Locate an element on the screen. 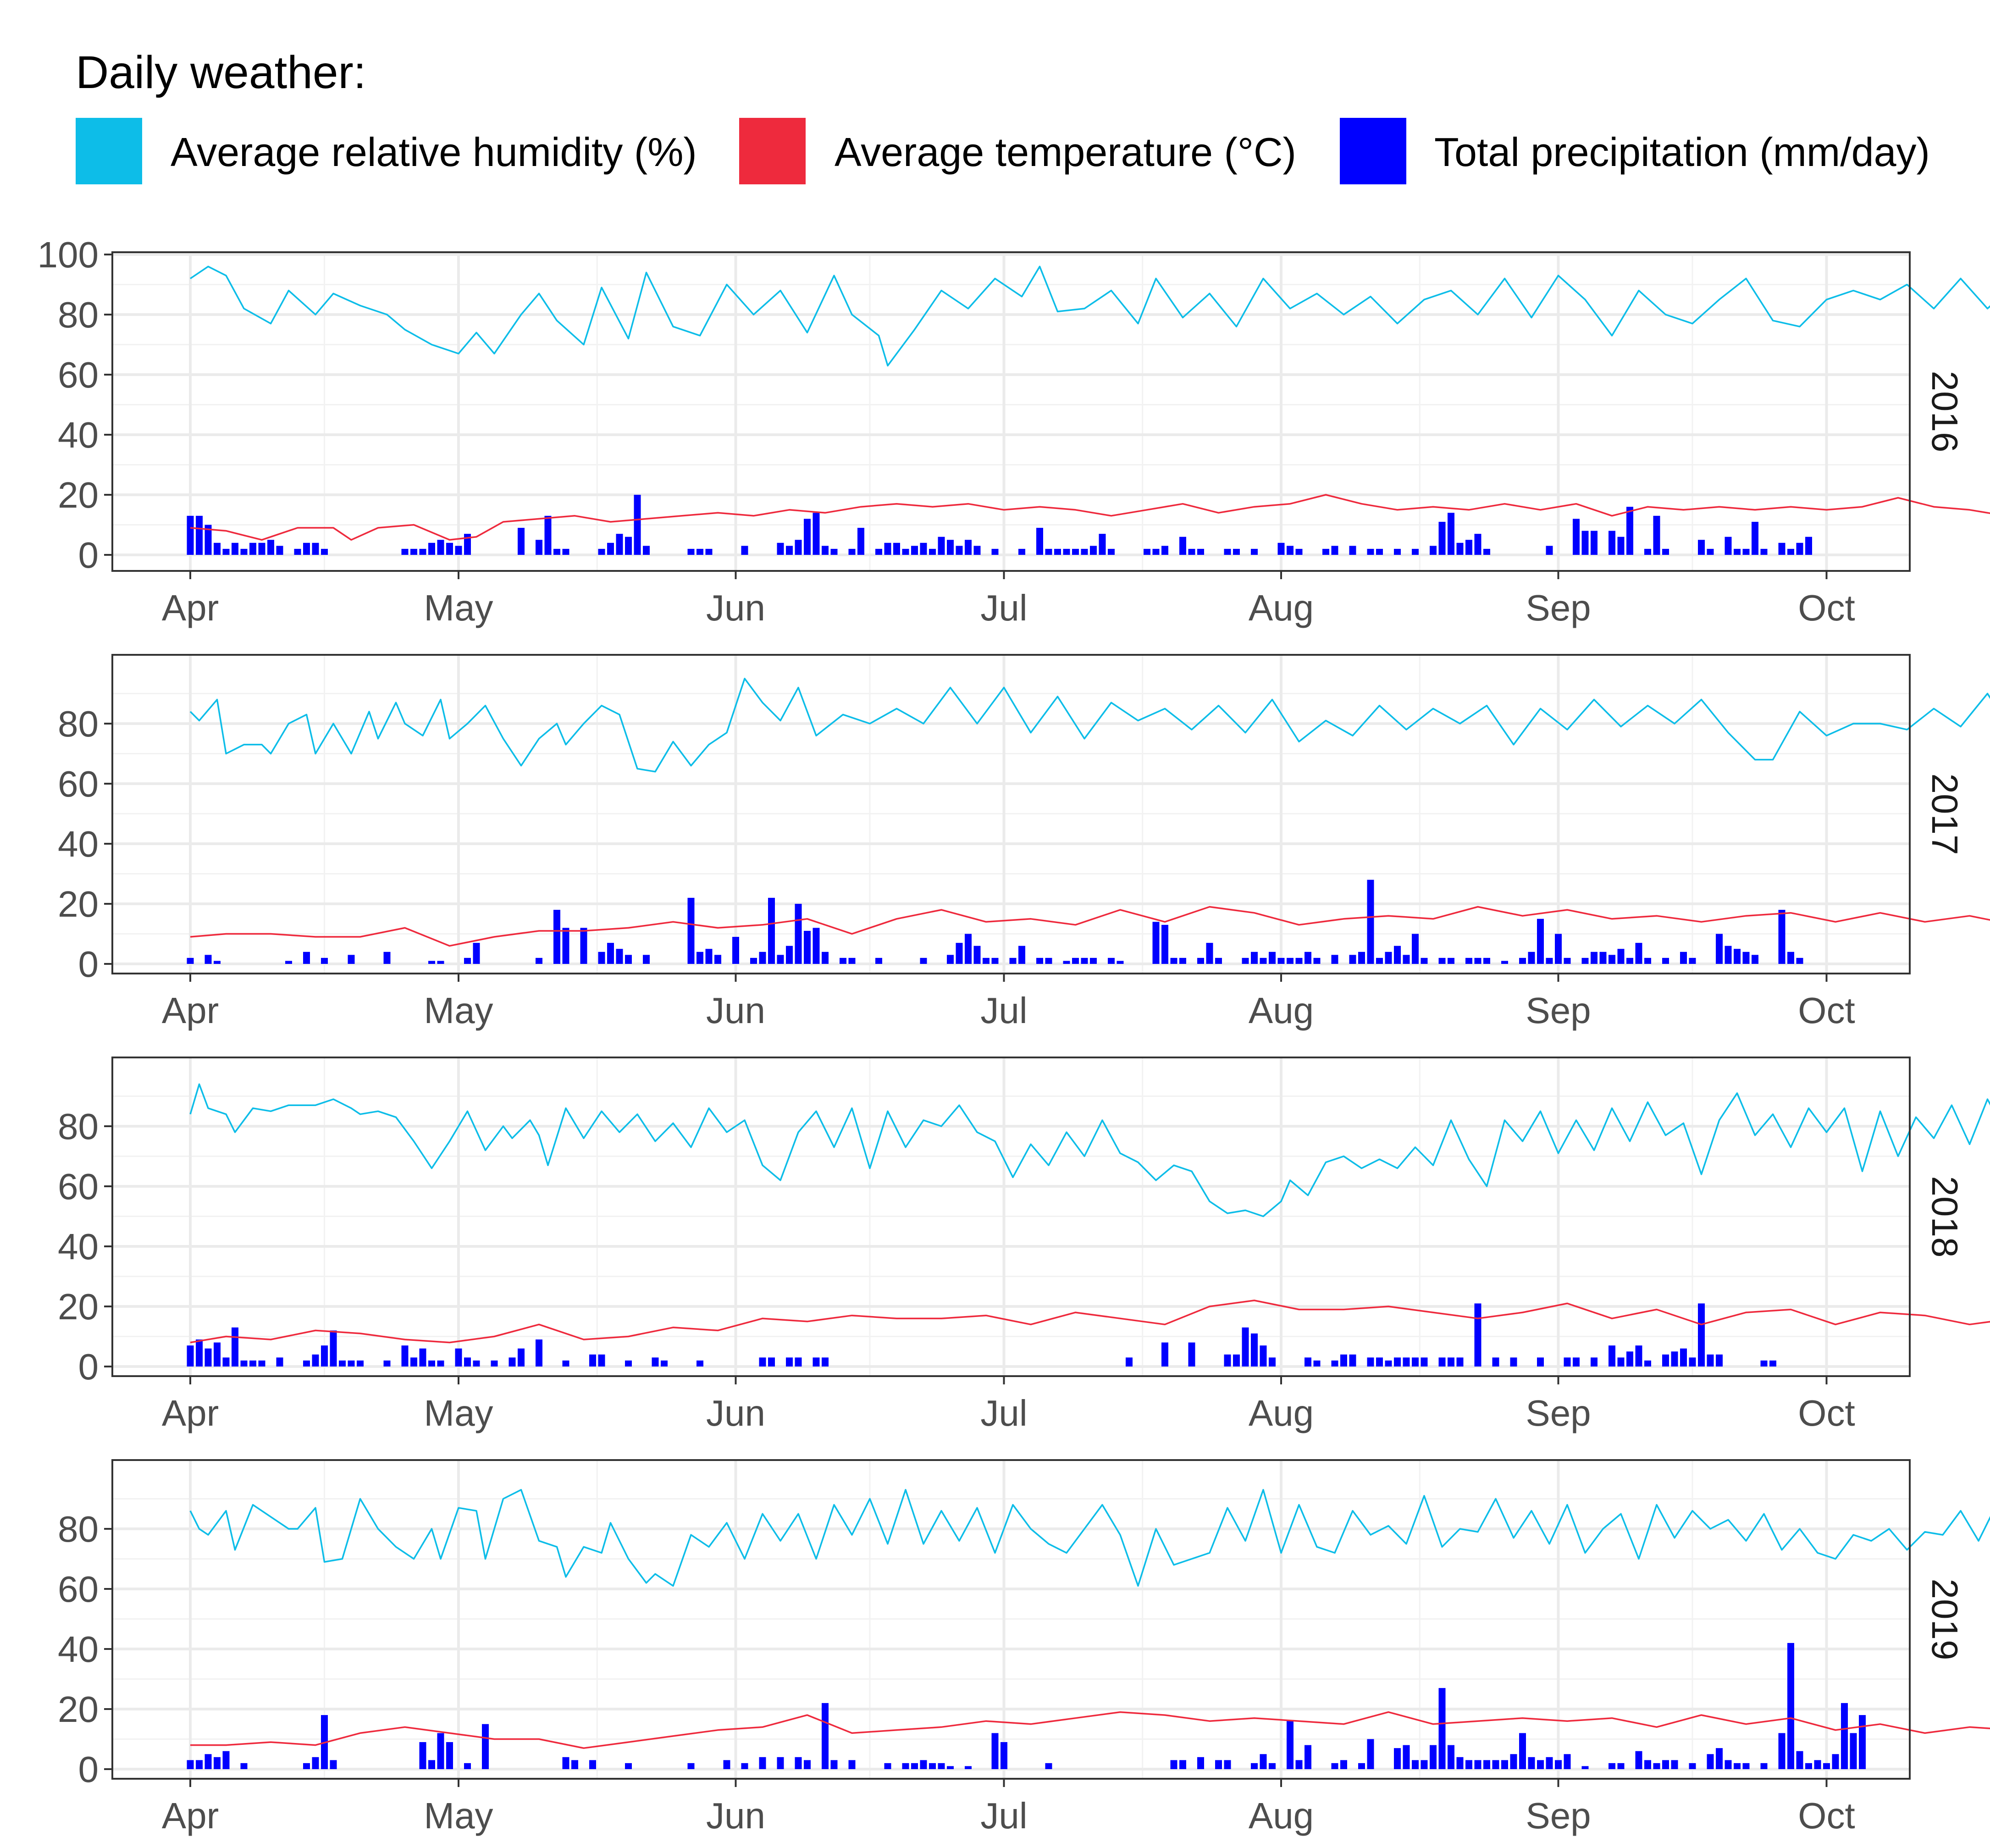 The image size is (1990, 1848). humidity-line is located at coordinates (1090, 316).